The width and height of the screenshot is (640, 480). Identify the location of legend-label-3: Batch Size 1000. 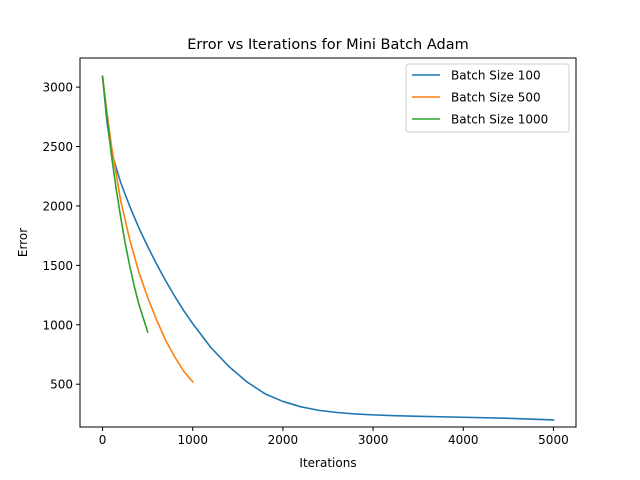
(499, 120).